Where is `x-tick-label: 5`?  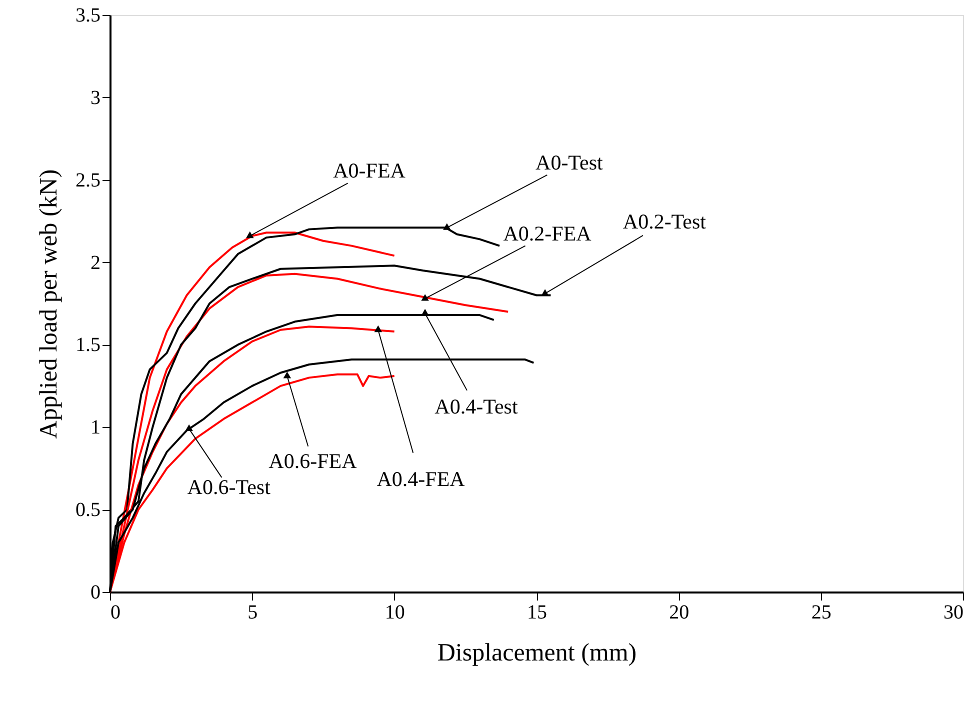
x-tick-label: 5 is located at coordinates (253, 613).